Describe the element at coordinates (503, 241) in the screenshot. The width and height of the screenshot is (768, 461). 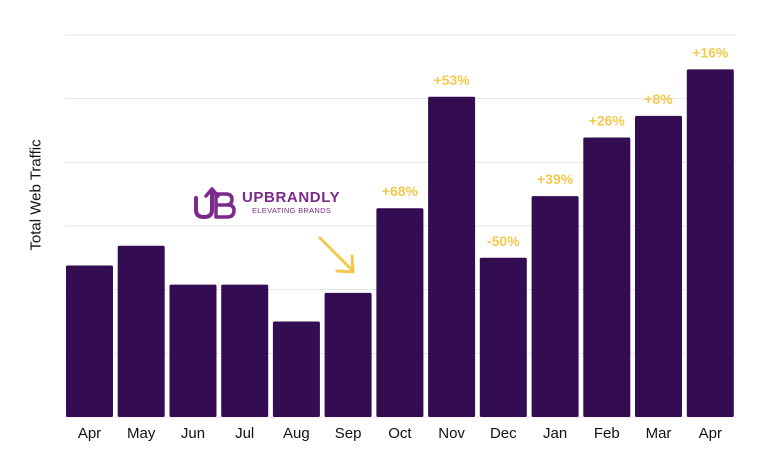
I see `data-label: -50%` at that location.